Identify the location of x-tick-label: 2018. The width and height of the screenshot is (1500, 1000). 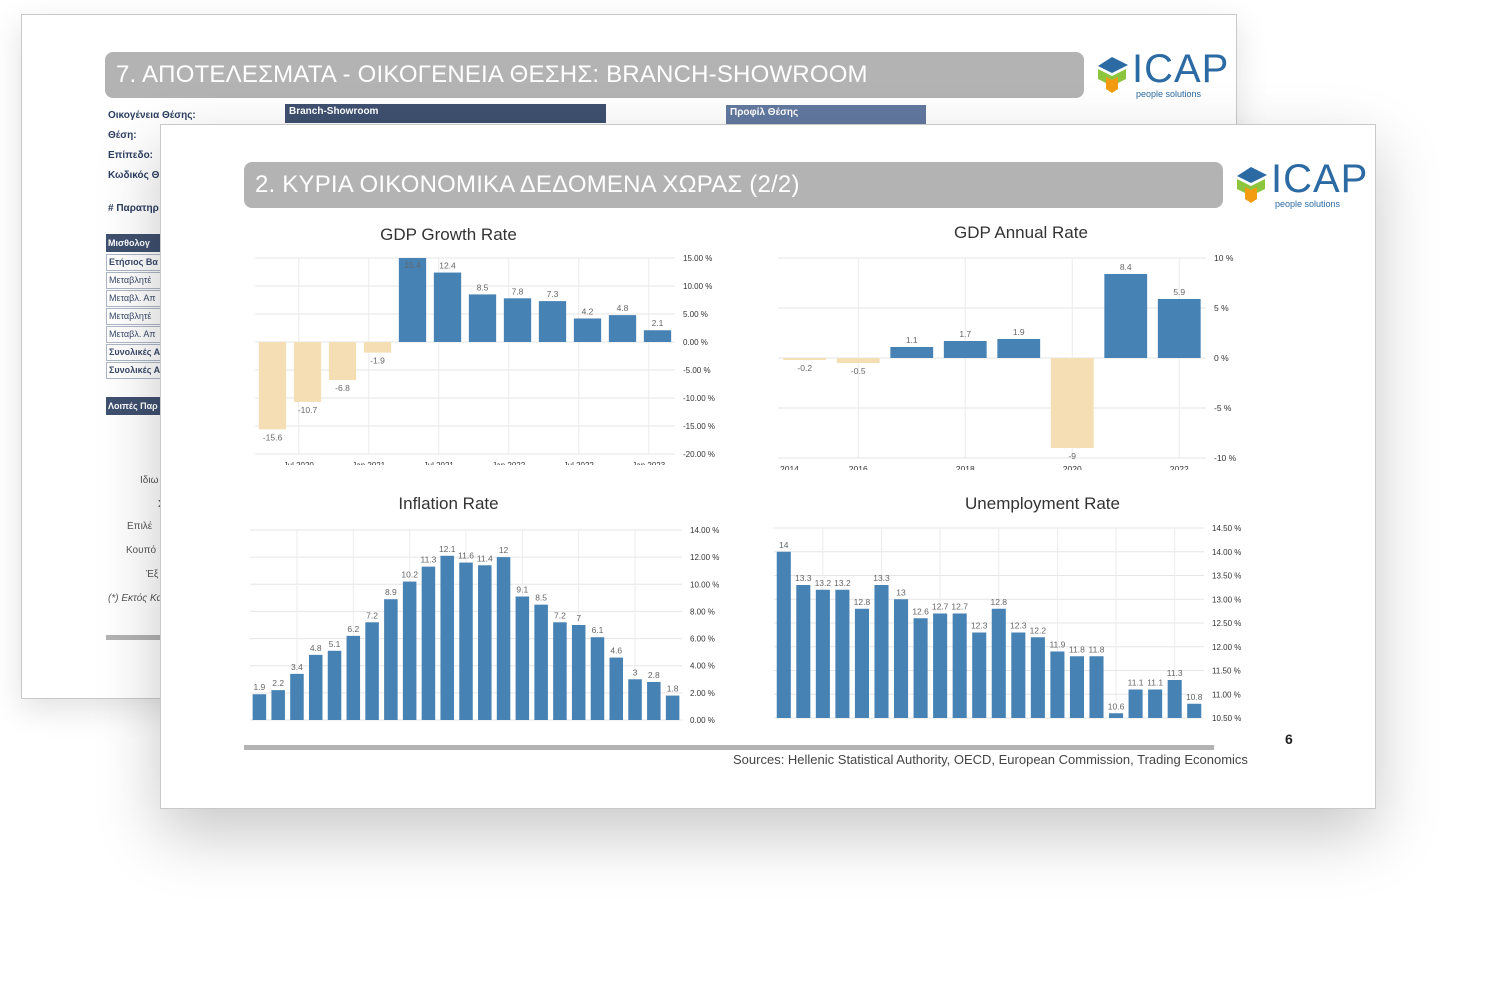
(965, 467).